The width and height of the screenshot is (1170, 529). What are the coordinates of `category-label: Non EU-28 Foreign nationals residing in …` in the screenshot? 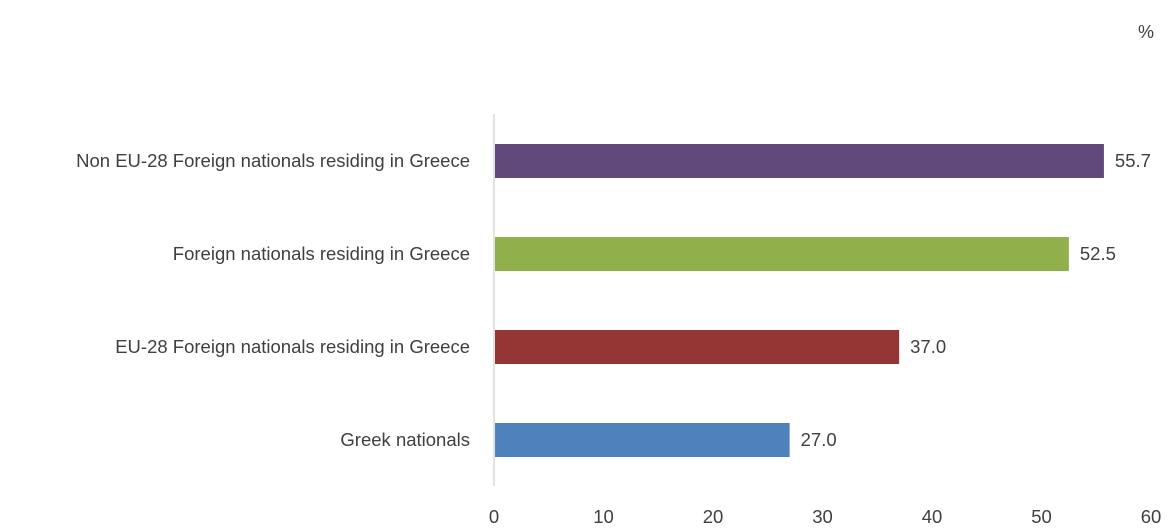 It's located at (273, 160).